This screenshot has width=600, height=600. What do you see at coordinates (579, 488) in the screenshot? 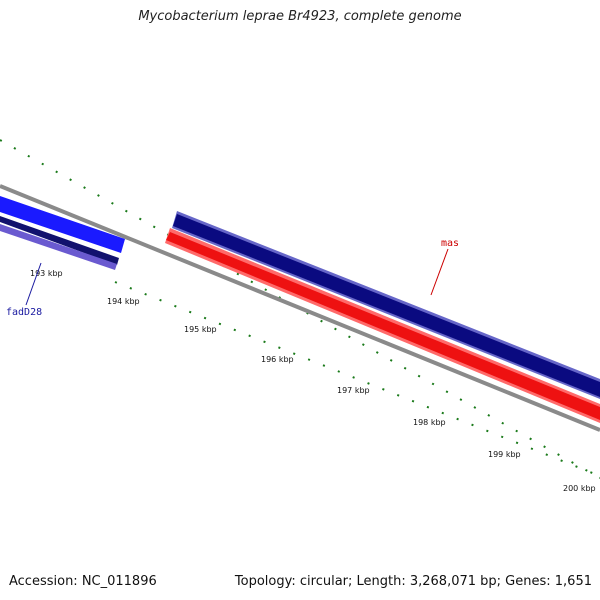
I see `tick-label-200: 200 kbp` at bounding box center [579, 488].